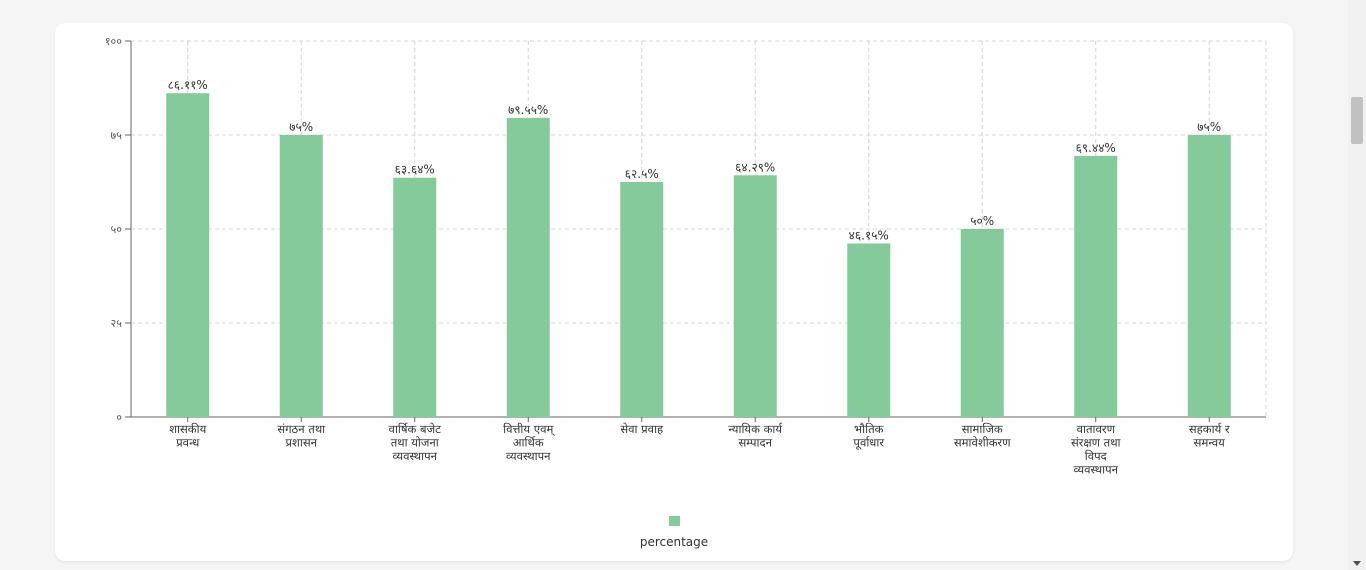 The height and width of the screenshot is (570, 1366). Describe the element at coordinates (674, 542) in the screenshot. I see `legend-label: percentage` at that location.